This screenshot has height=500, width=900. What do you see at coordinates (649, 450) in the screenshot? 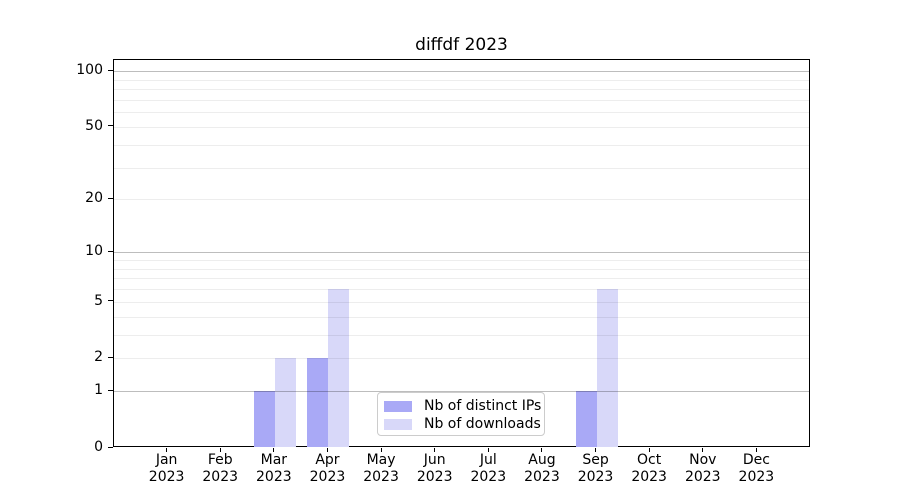
I see `x-tick-mark-oct` at bounding box center [649, 450].